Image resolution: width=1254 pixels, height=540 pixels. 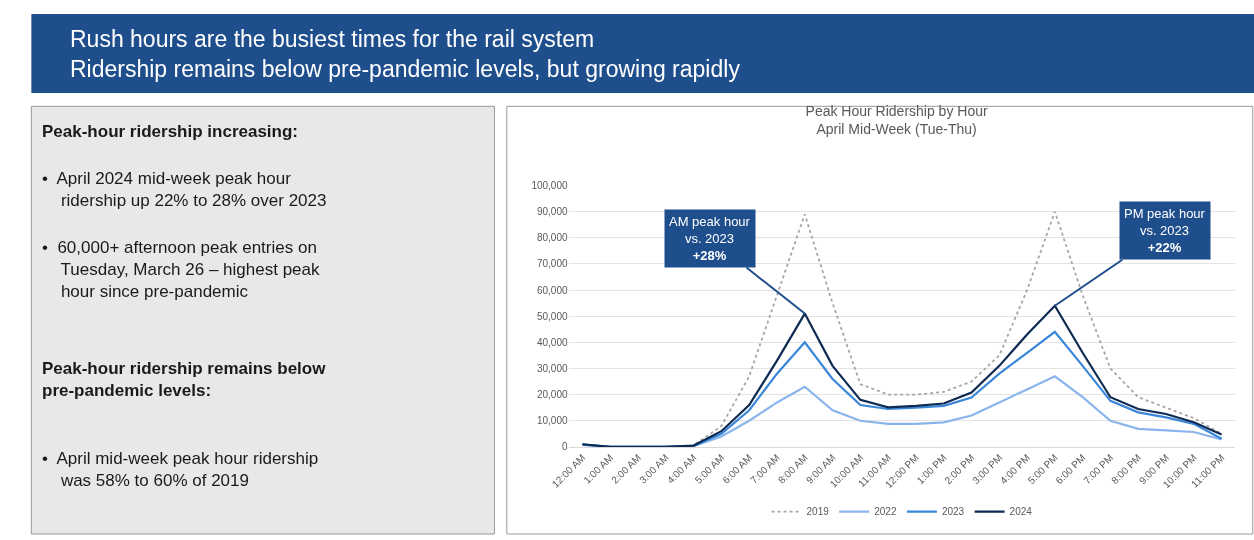 I want to click on y-tick-label: 60,000, so click(x=552, y=290).